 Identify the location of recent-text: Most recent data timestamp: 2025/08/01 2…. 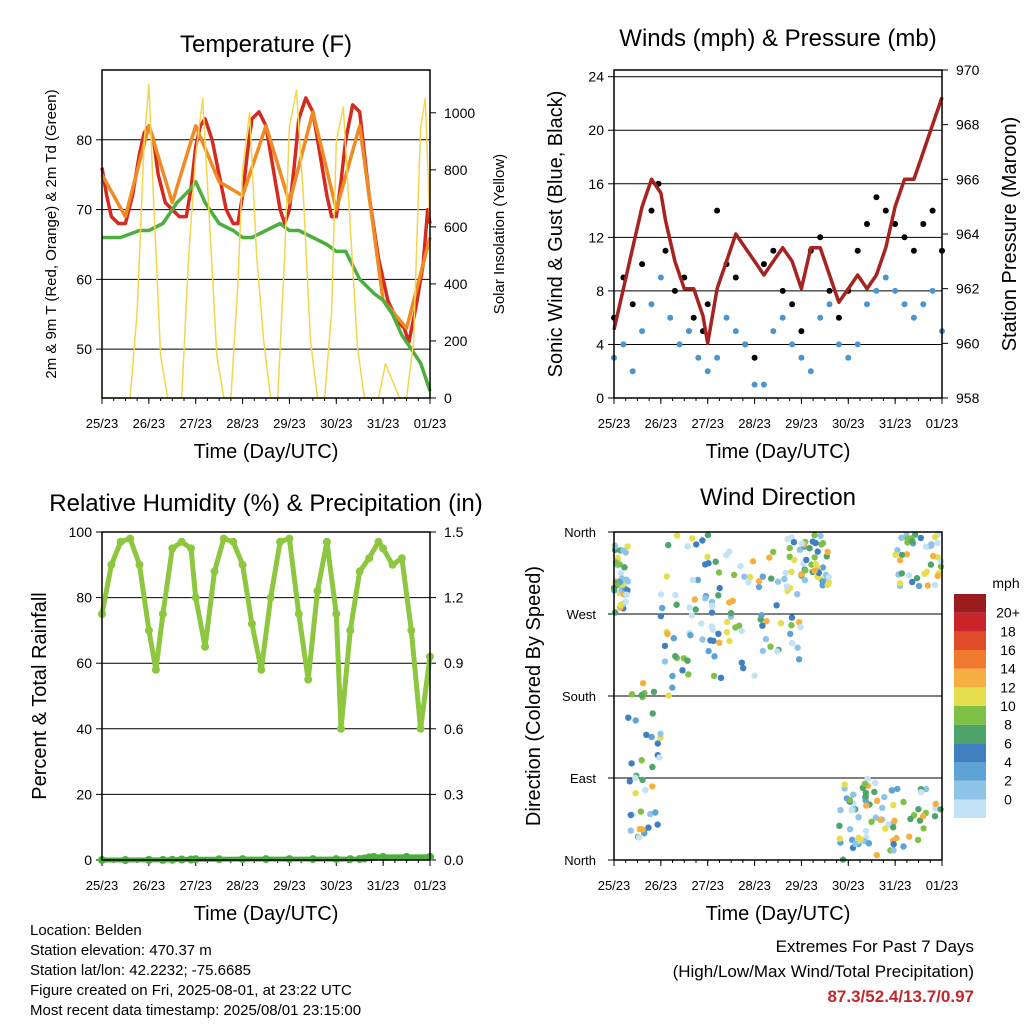
(196, 1010).